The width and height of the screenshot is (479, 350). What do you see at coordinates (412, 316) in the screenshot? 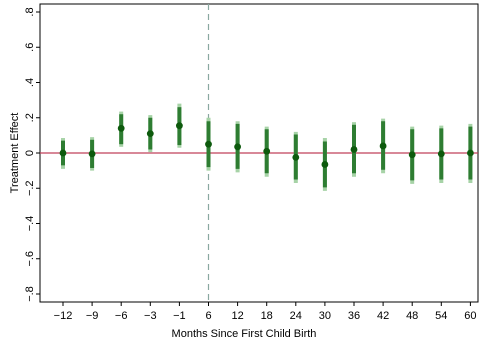
I see `x-tick-label: 48` at bounding box center [412, 316].